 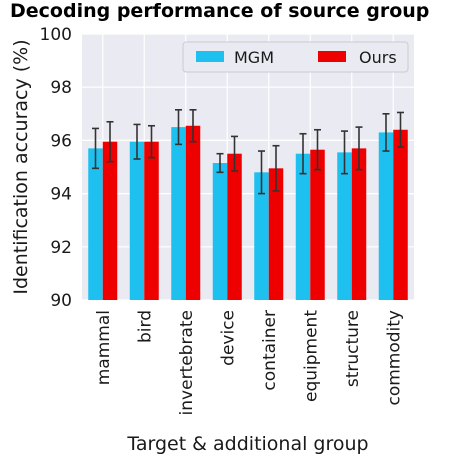 I want to click on legend-label-mgm: MGM, so click(x=254, y=57).